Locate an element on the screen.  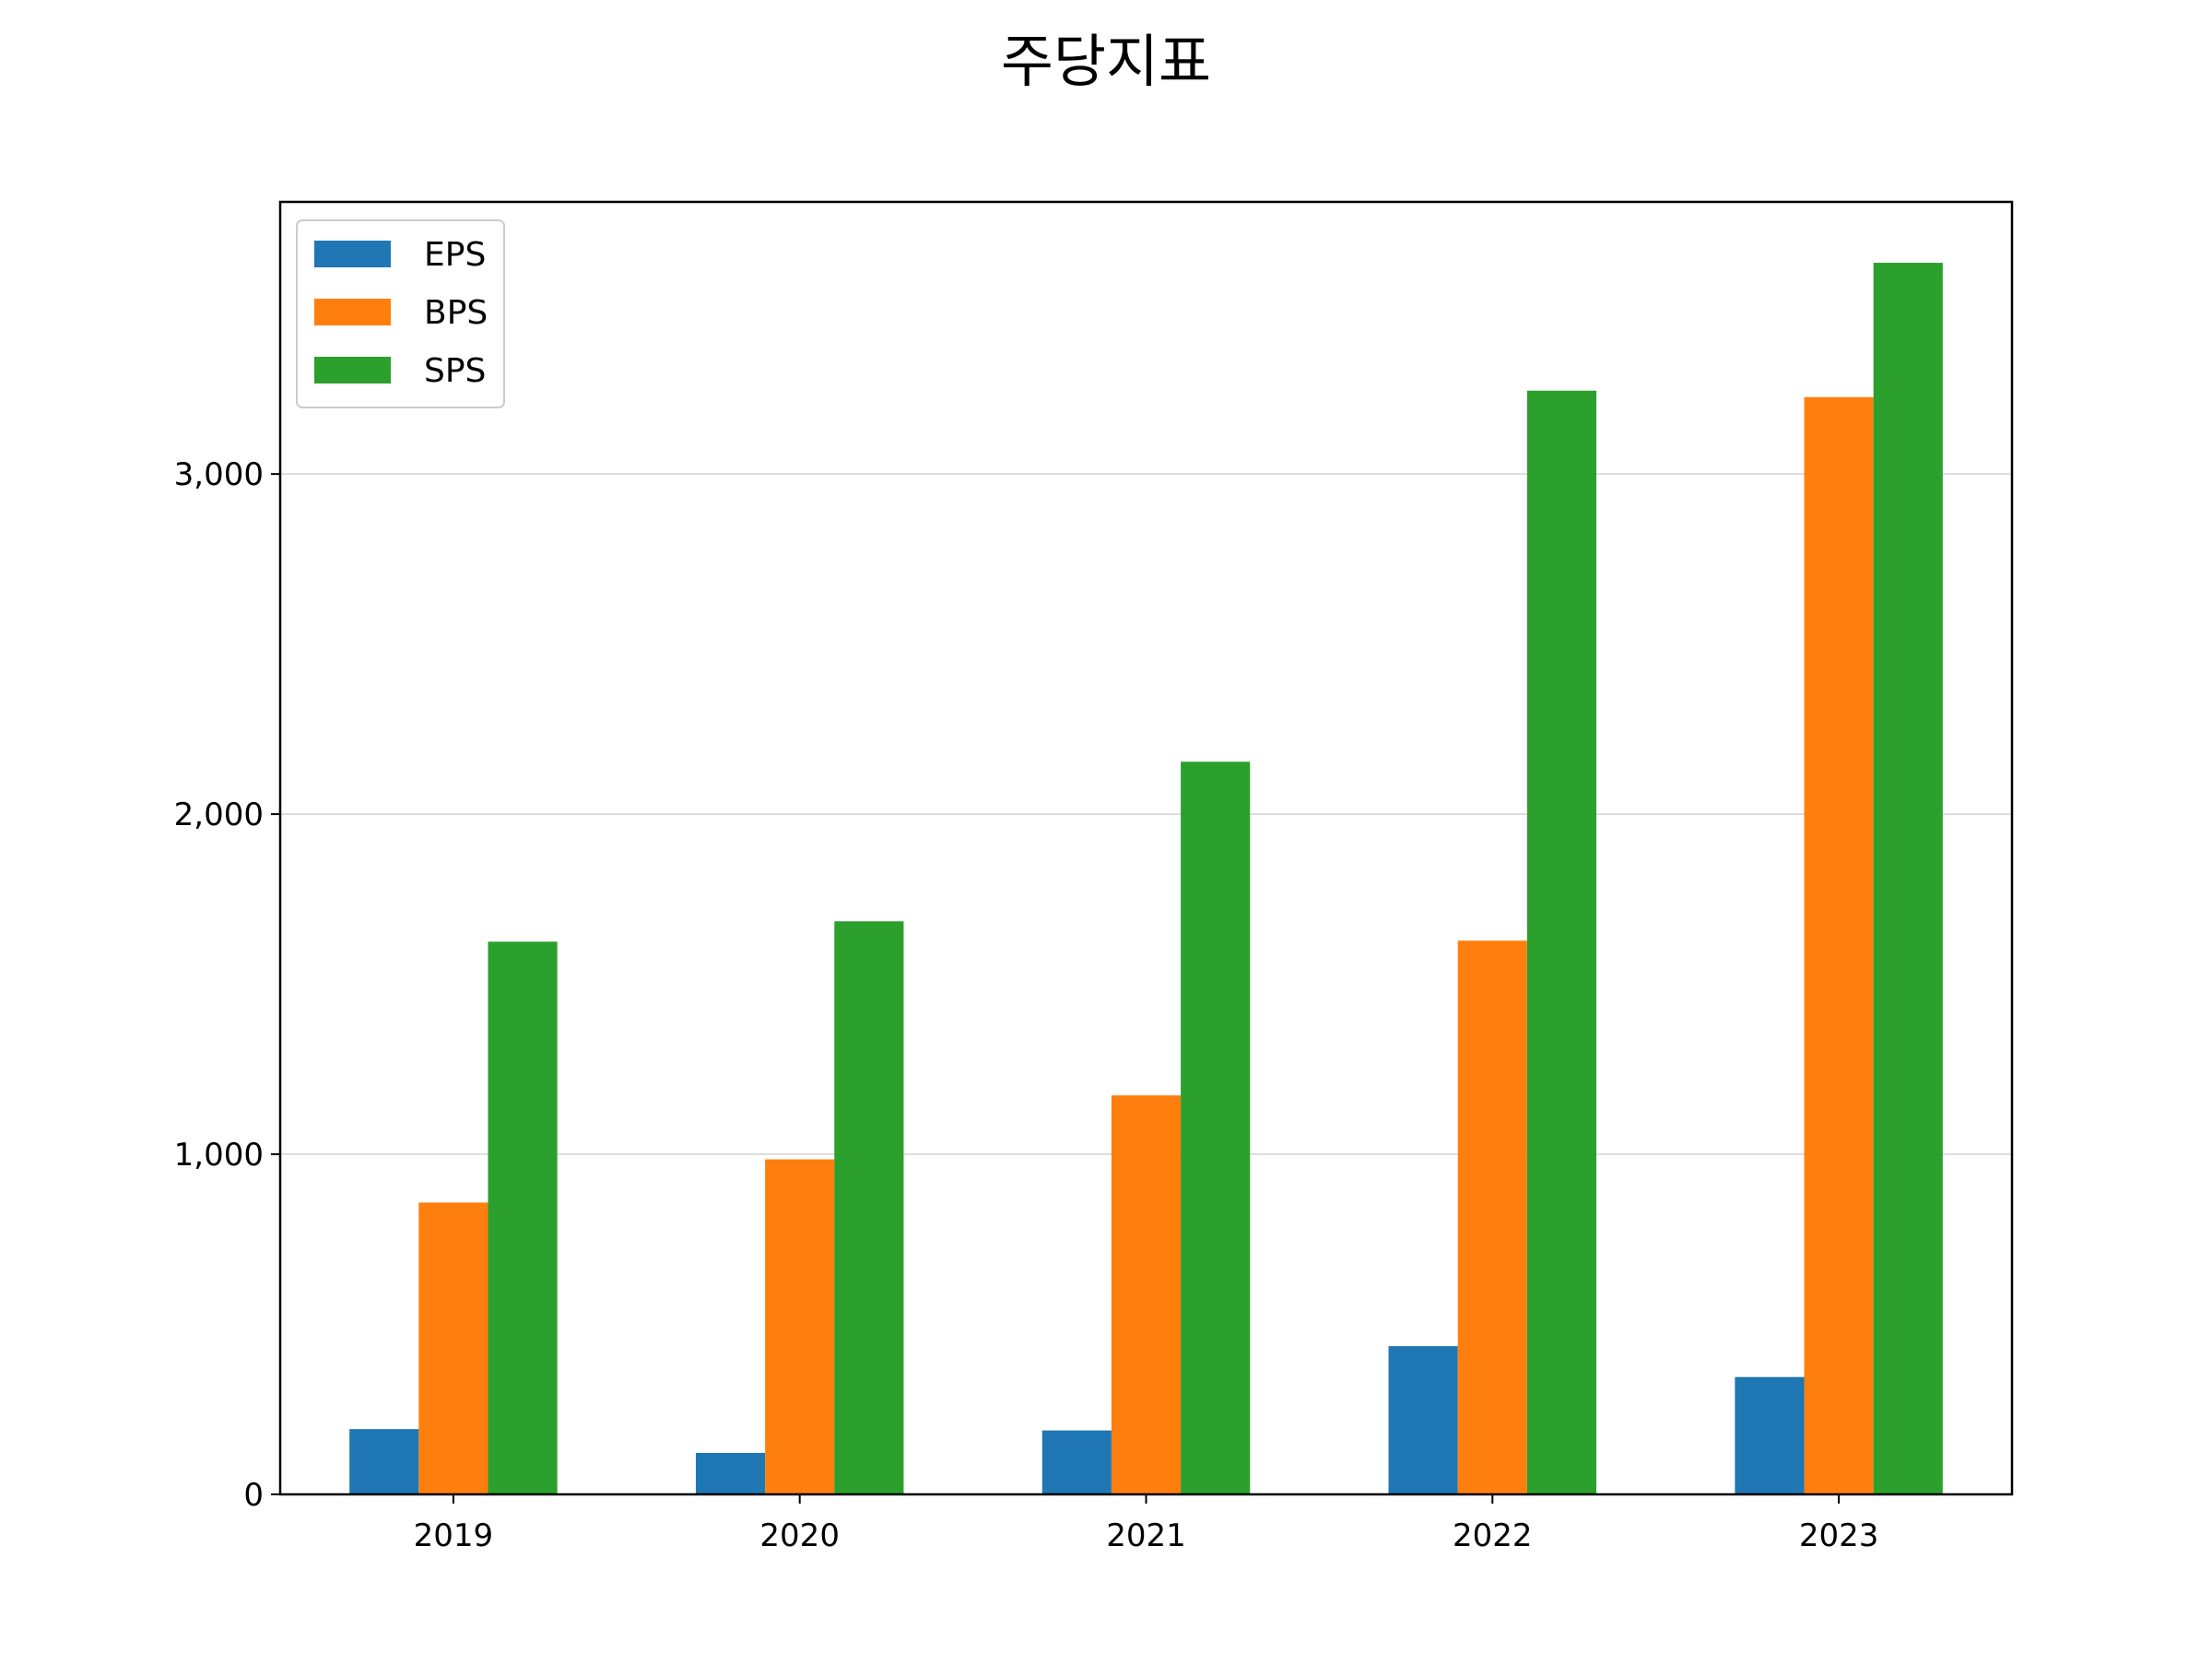
bar-sps-2023 is located at coordinates (1908, 879).